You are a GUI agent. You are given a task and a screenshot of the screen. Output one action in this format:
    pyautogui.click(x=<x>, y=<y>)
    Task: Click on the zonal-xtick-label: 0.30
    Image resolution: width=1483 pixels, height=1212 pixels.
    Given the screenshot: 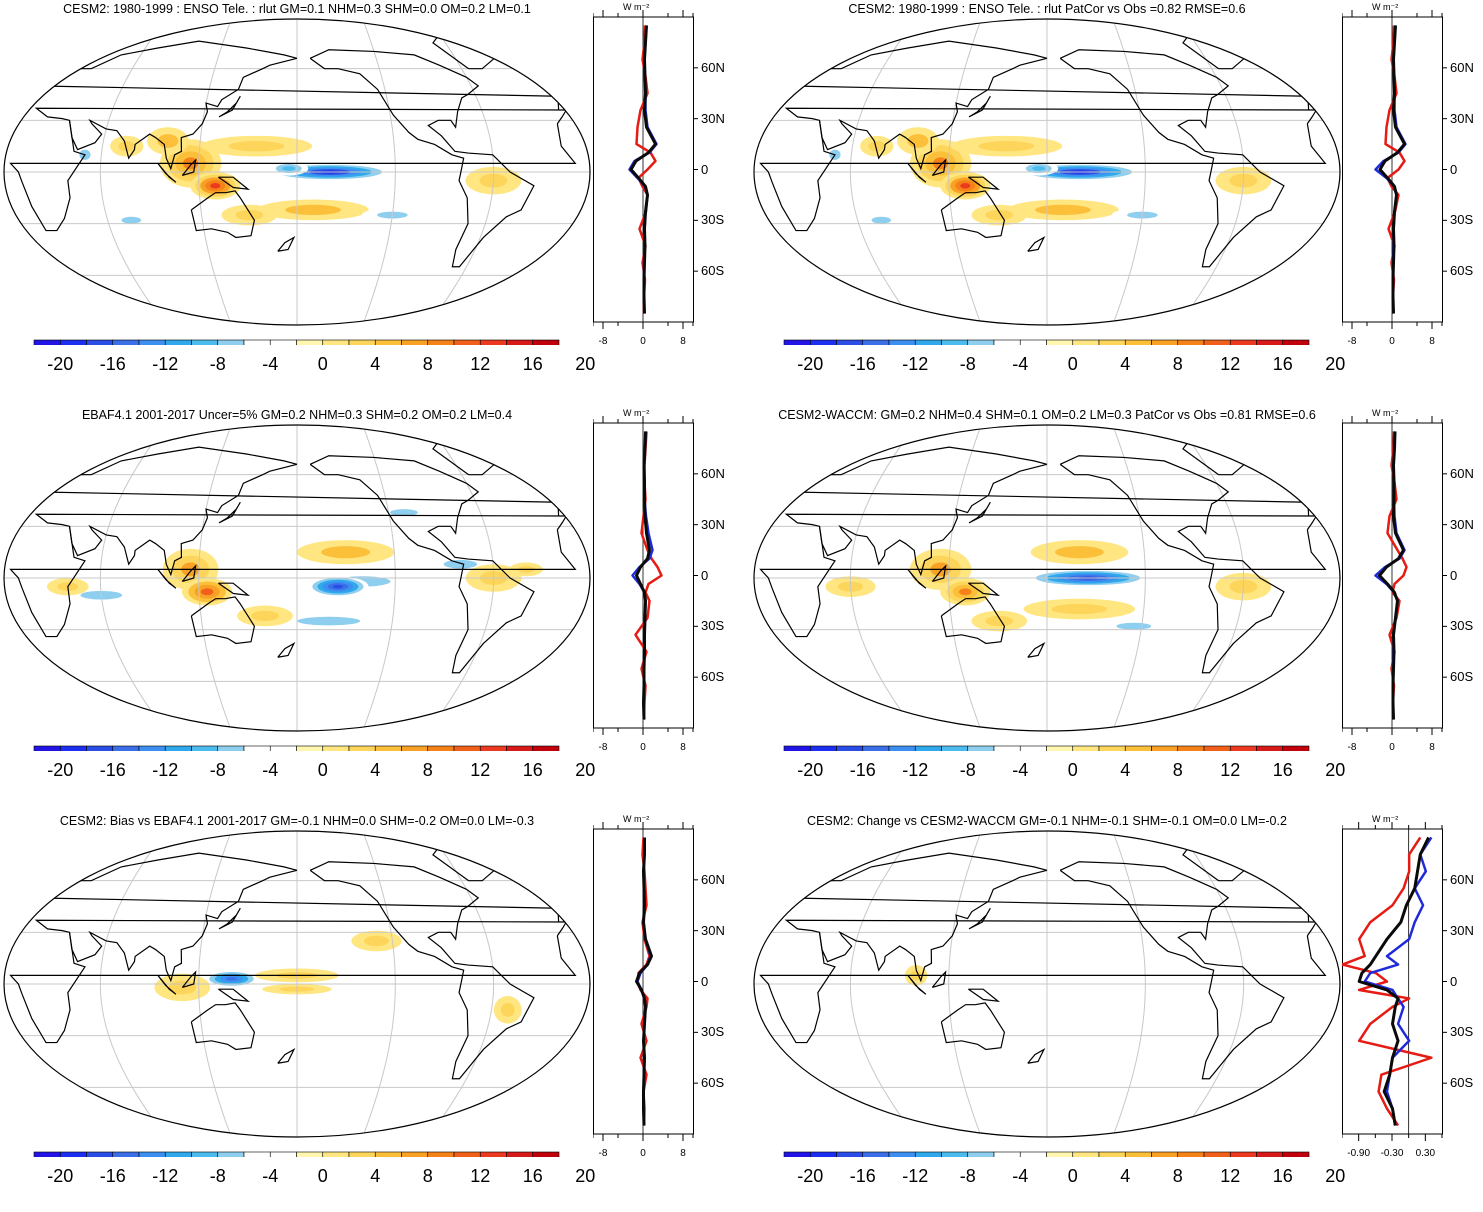 What is the action you would take?
    pyautogui.click(x=1425, y=1153)
    